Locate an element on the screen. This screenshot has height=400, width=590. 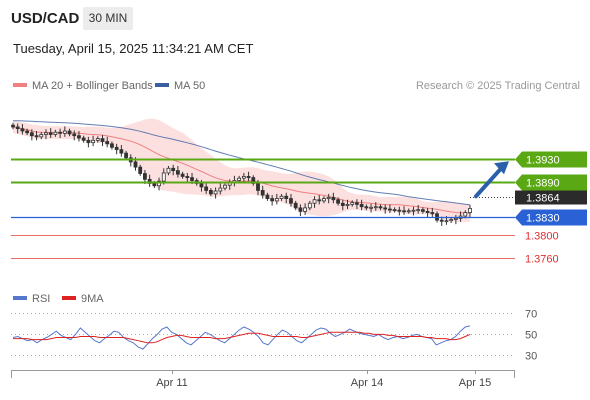
forecast-arrow-shaft is located at coordinates (489, 181).